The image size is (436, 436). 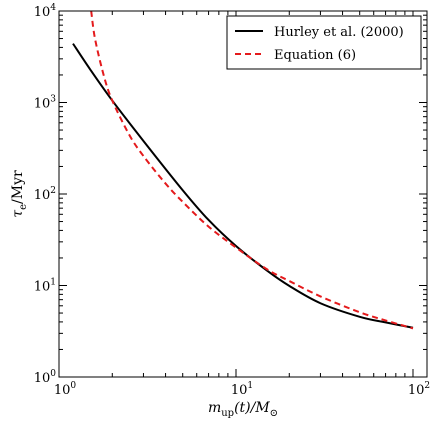 What do you see at coordinates (45, 377) in the screenshot?
I see `y-tick-label: 100` at bounding box center [45, 377].